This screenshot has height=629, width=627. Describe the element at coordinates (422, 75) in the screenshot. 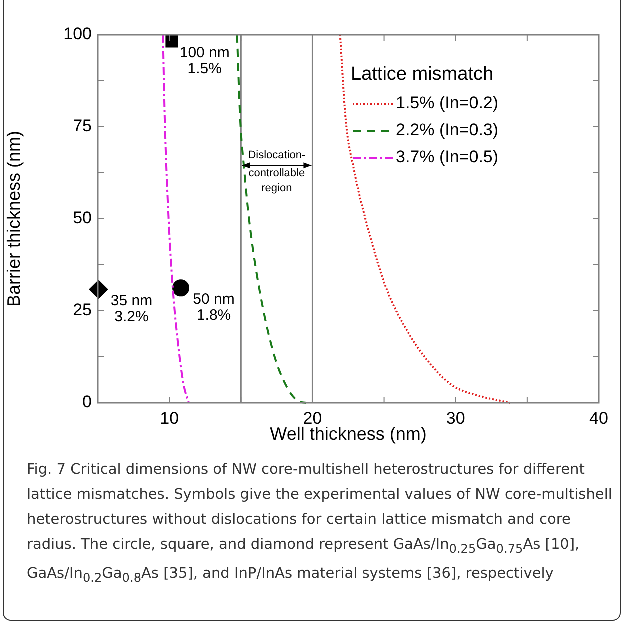

I see `legend-title: Lattice mismatch` at that location.